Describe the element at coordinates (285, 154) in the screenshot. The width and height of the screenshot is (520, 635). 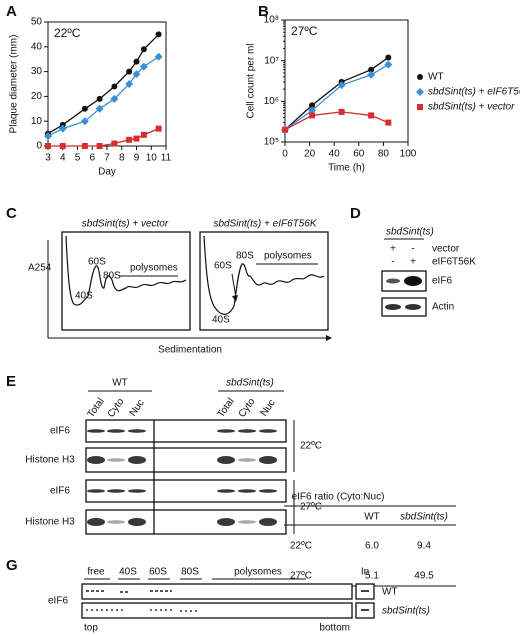
I see `x-tick-label: 0` at that location.